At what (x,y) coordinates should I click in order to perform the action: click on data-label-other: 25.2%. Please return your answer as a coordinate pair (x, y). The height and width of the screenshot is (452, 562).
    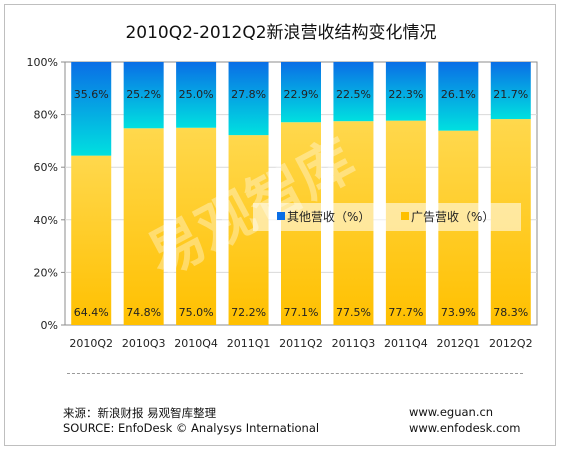
    Looking at the image, I should click on (143, 94).